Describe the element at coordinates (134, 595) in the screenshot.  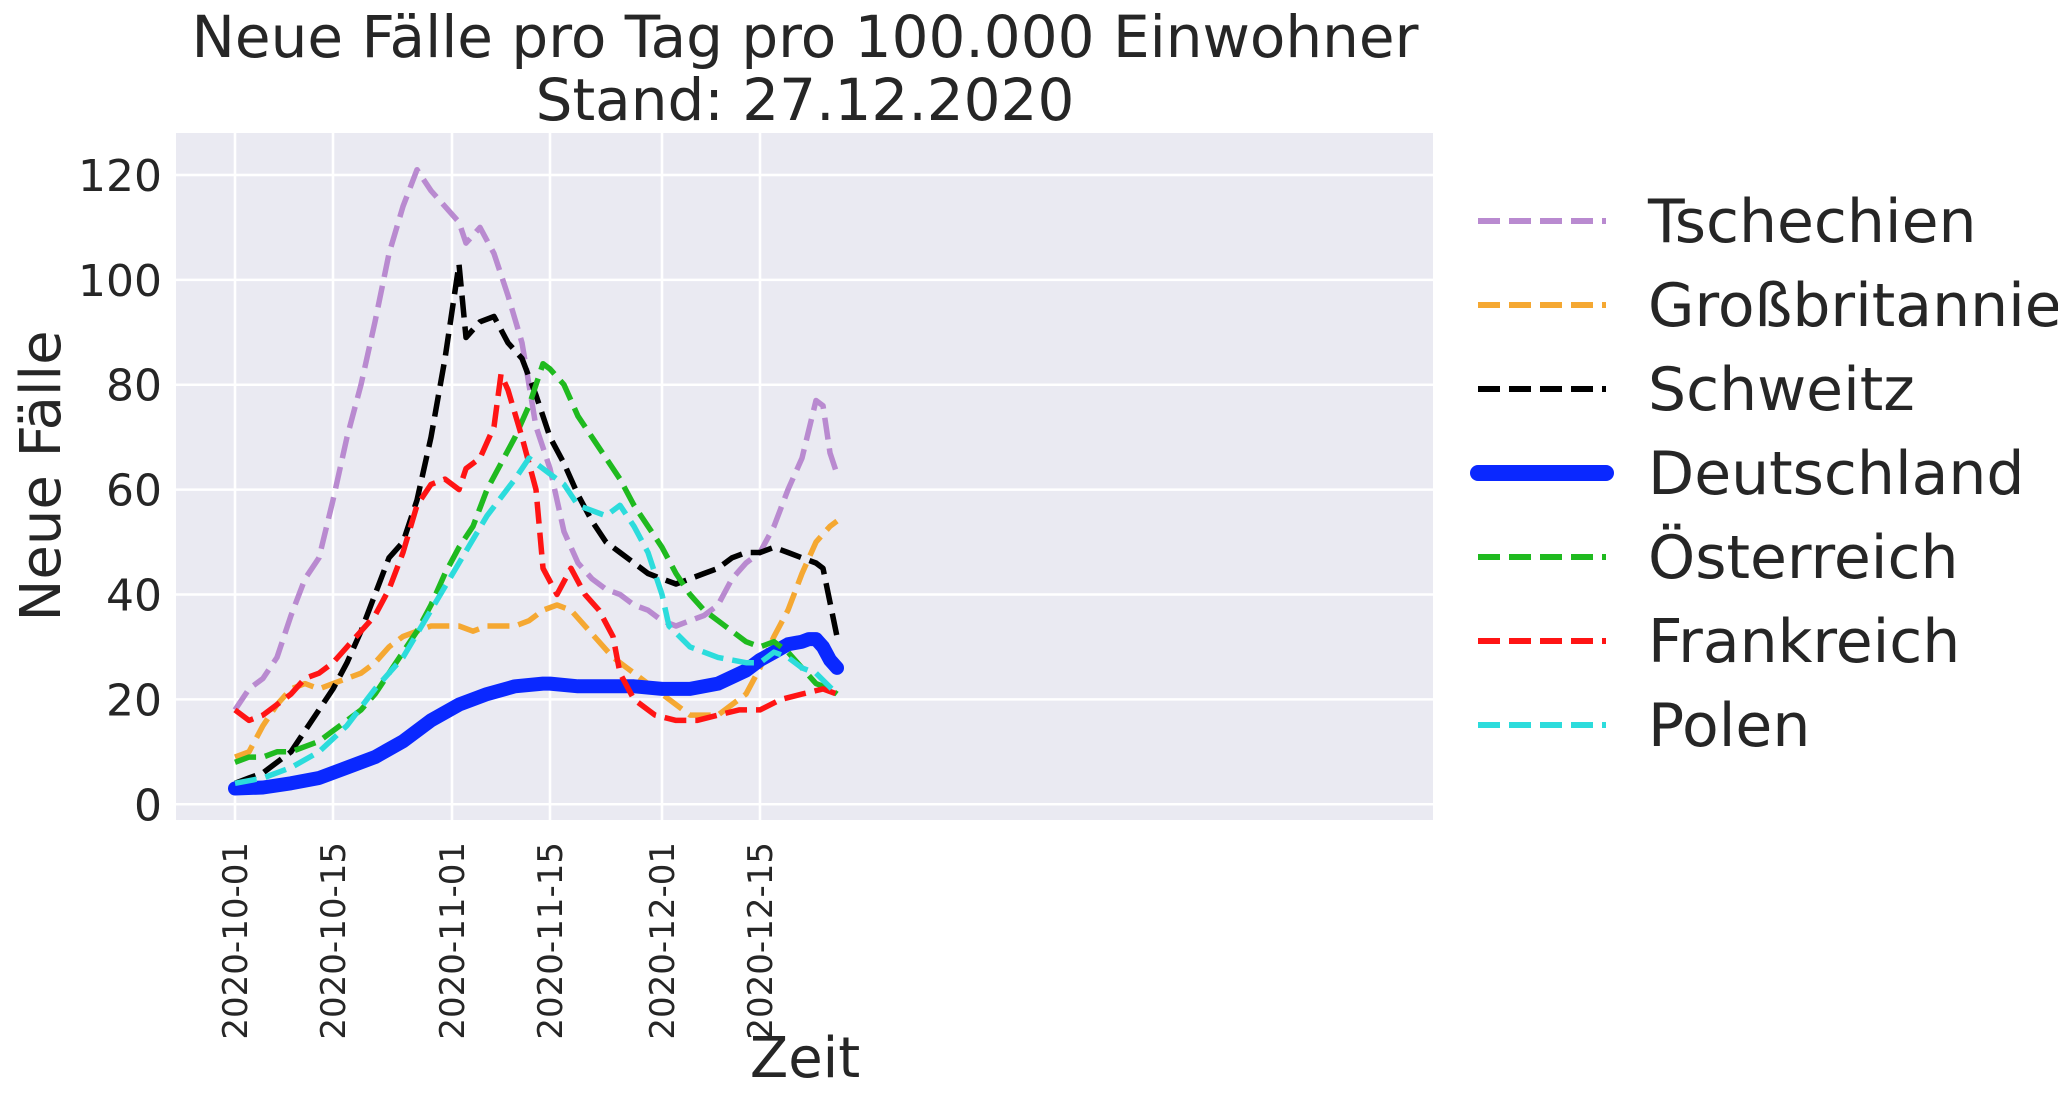
I see `y-tick-label: 40` at that location.